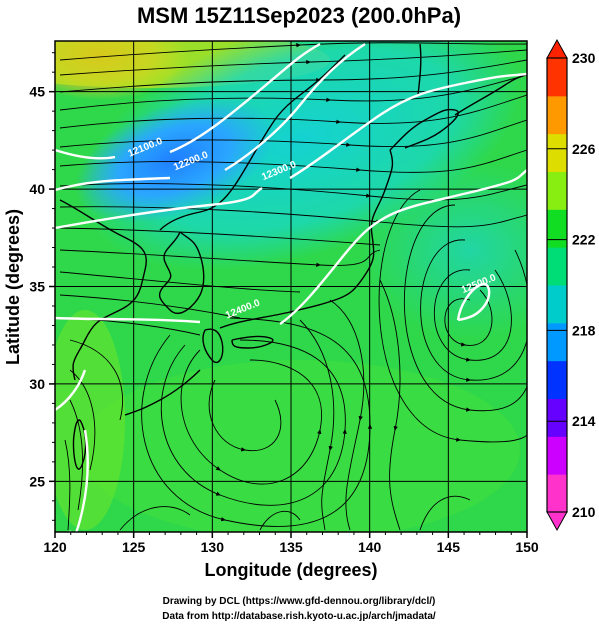 Image resolution: width=599 pixels, height=625 pixels. Describe the element at coordinates (252, 342) in the screenshot. I see `coast-shikoku` at that location.